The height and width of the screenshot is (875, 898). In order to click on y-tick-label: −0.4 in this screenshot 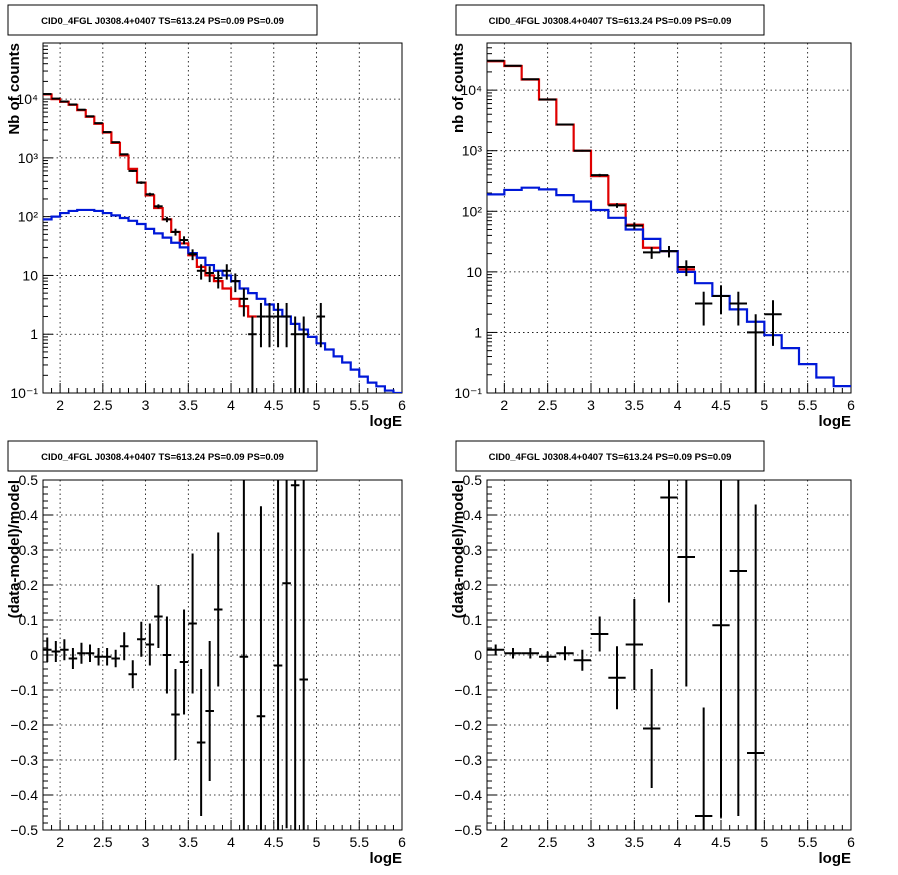, I will do `click(468, 795)`.